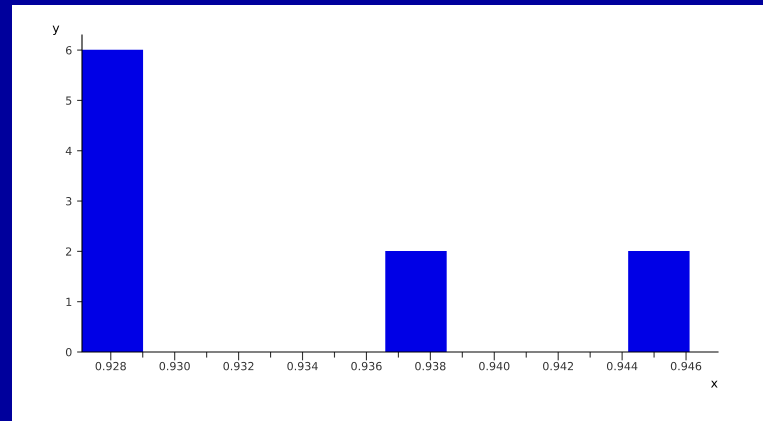 The height and width of the screenshot is (421, 763). What do you see at coordinates (69, 251) in the screenshot?
I see `y-tick-label: 2` at bounding box center [69, 251].